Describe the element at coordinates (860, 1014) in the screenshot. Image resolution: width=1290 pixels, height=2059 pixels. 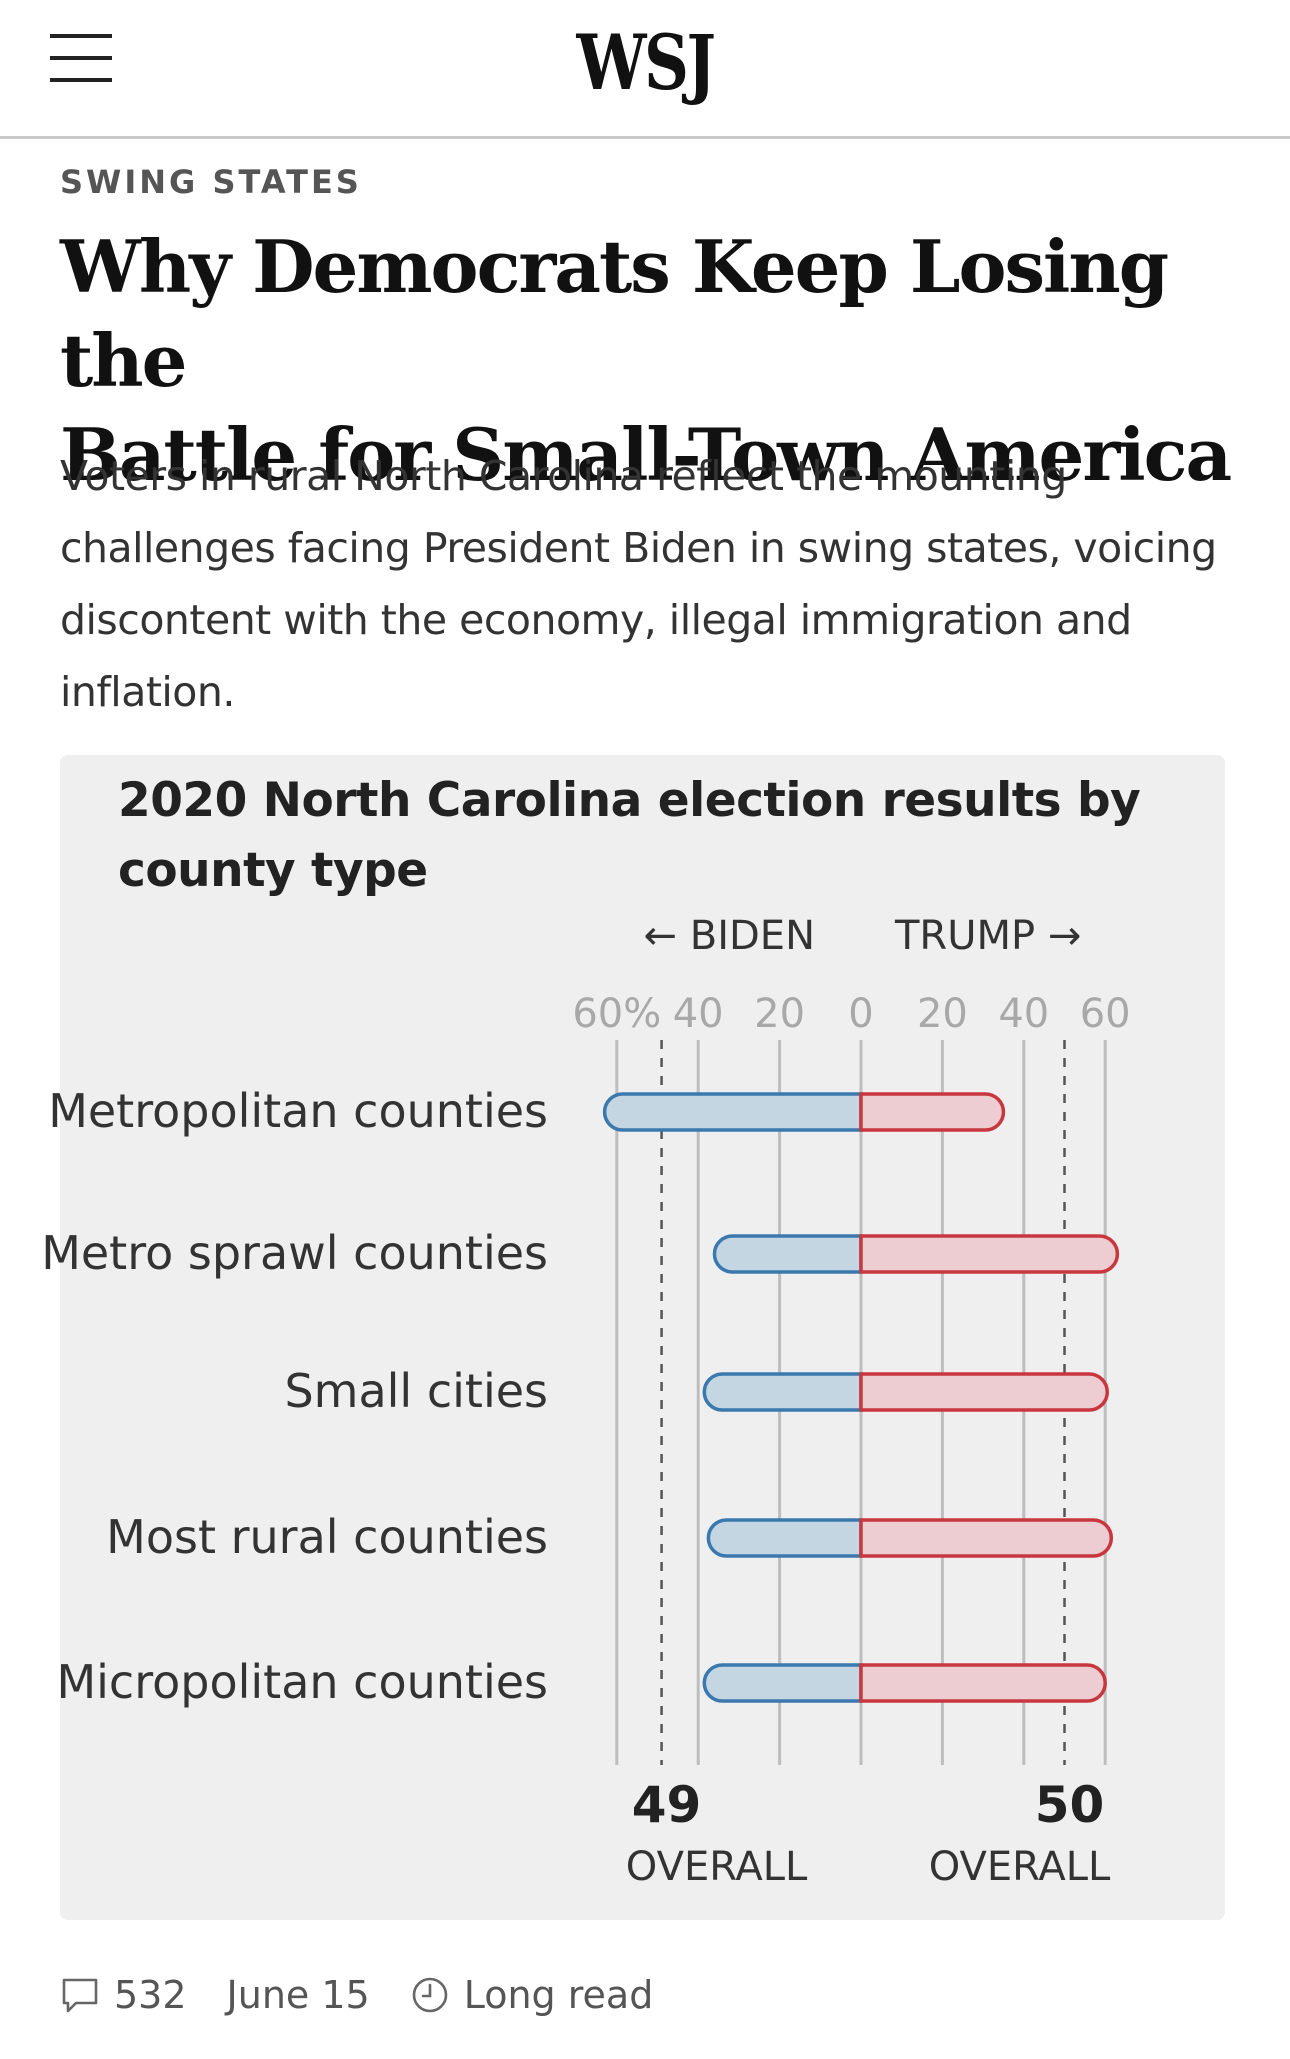
I see `tick-label: 0` at that location.